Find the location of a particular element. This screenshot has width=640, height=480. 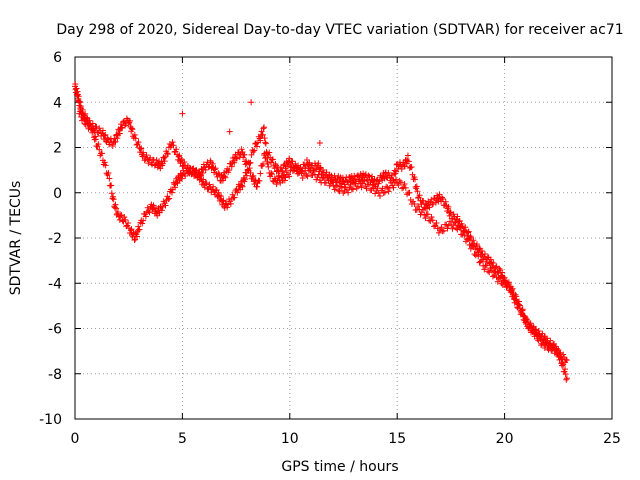

y-axis-label: SDTVAR / TECUs is located at coordinates (16, 238).